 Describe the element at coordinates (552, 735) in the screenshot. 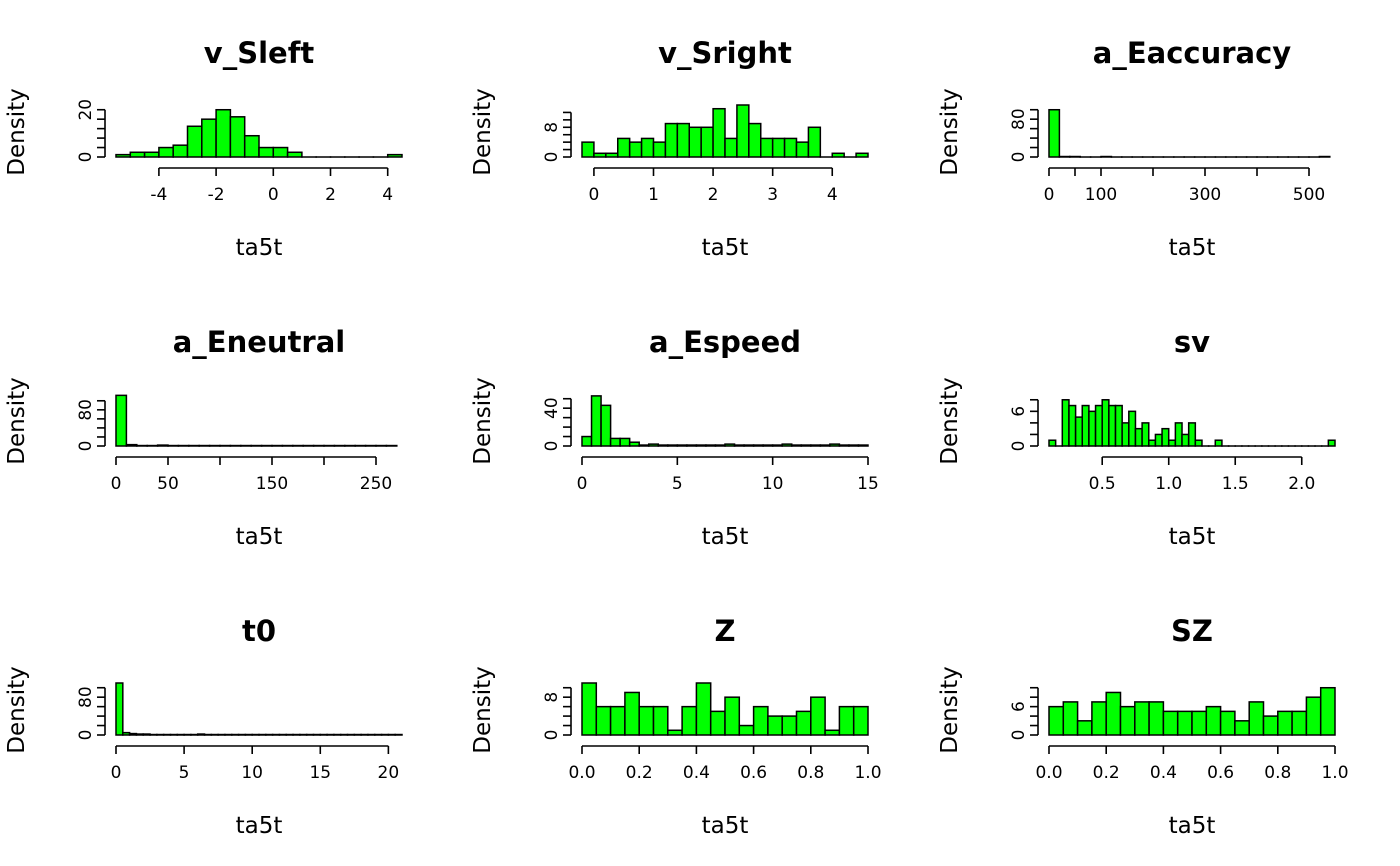

I see `panel-8-y-tick-label: 0` at that location.